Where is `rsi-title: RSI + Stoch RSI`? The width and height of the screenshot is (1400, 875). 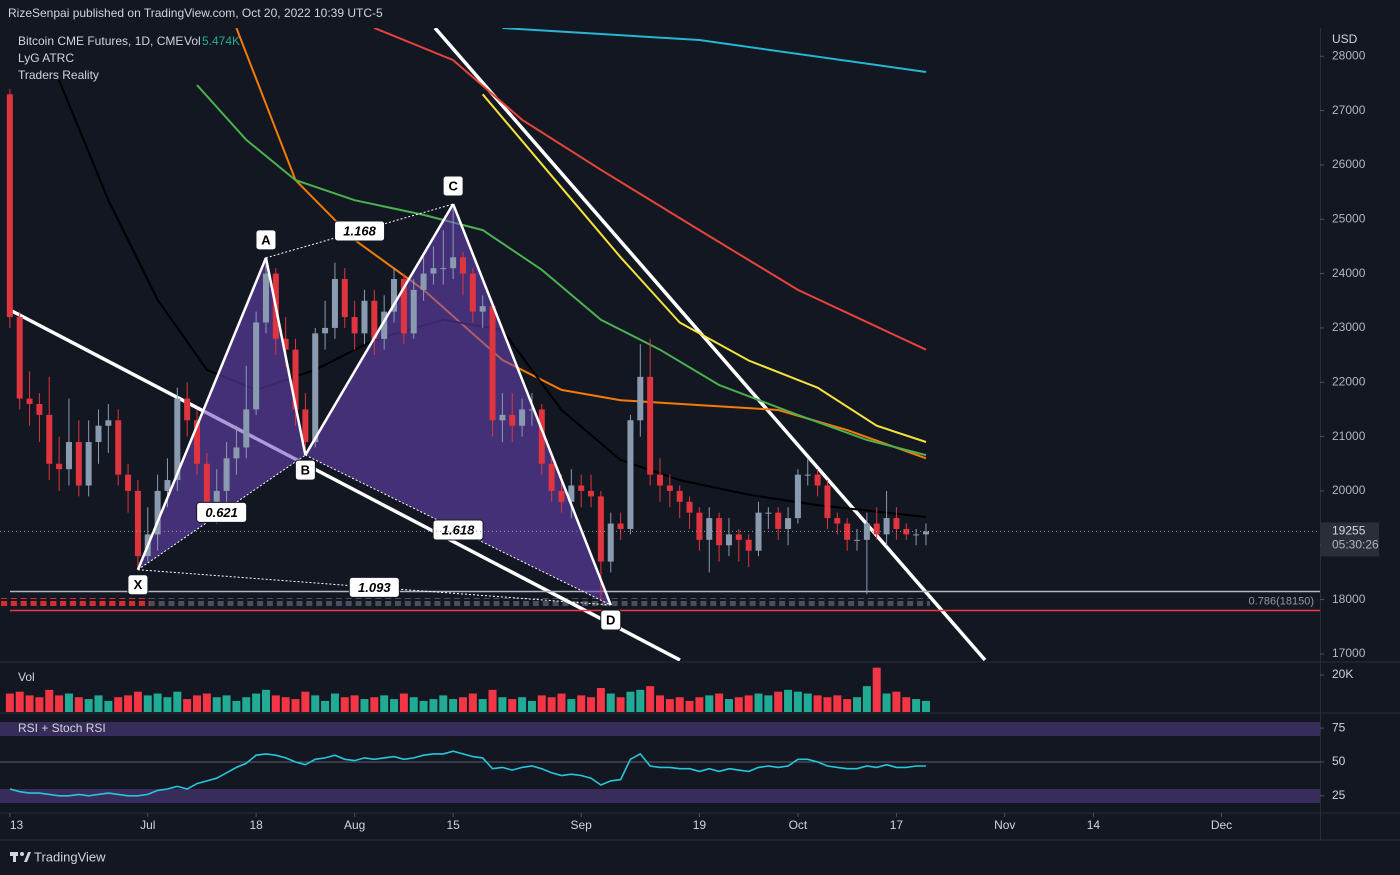
rsi-title: RSI + Stoch RSI is located at coordinates (62, 728).